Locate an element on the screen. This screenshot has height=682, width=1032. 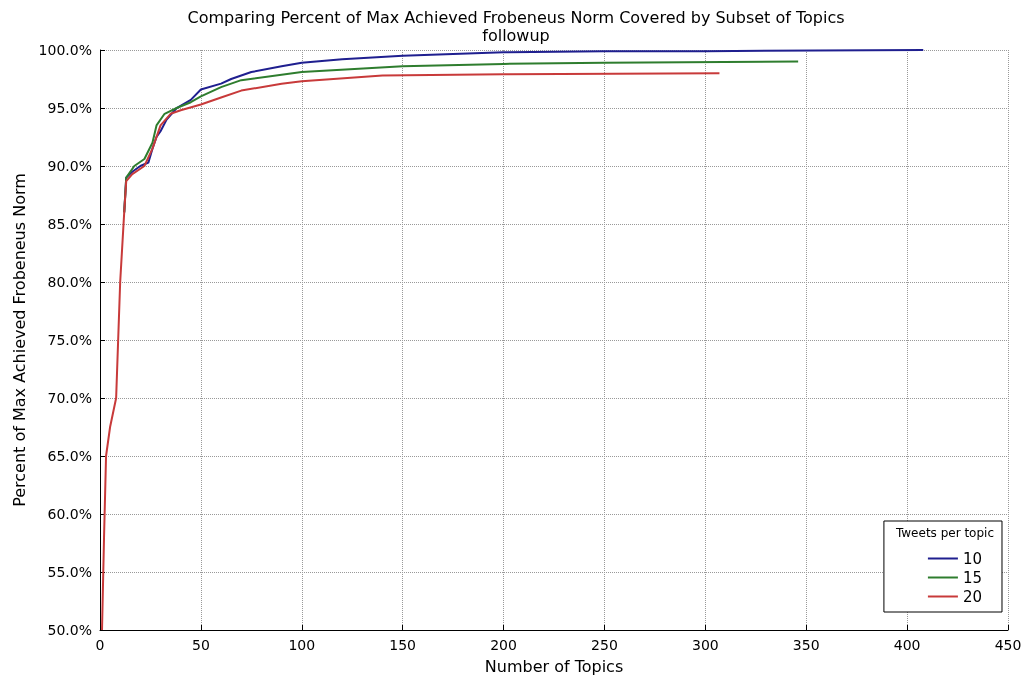
chart-title: Comparing Percent of Max Achieved Frobeneus Norm Covered by Subset of Topics is located at coordinates (516, 17).